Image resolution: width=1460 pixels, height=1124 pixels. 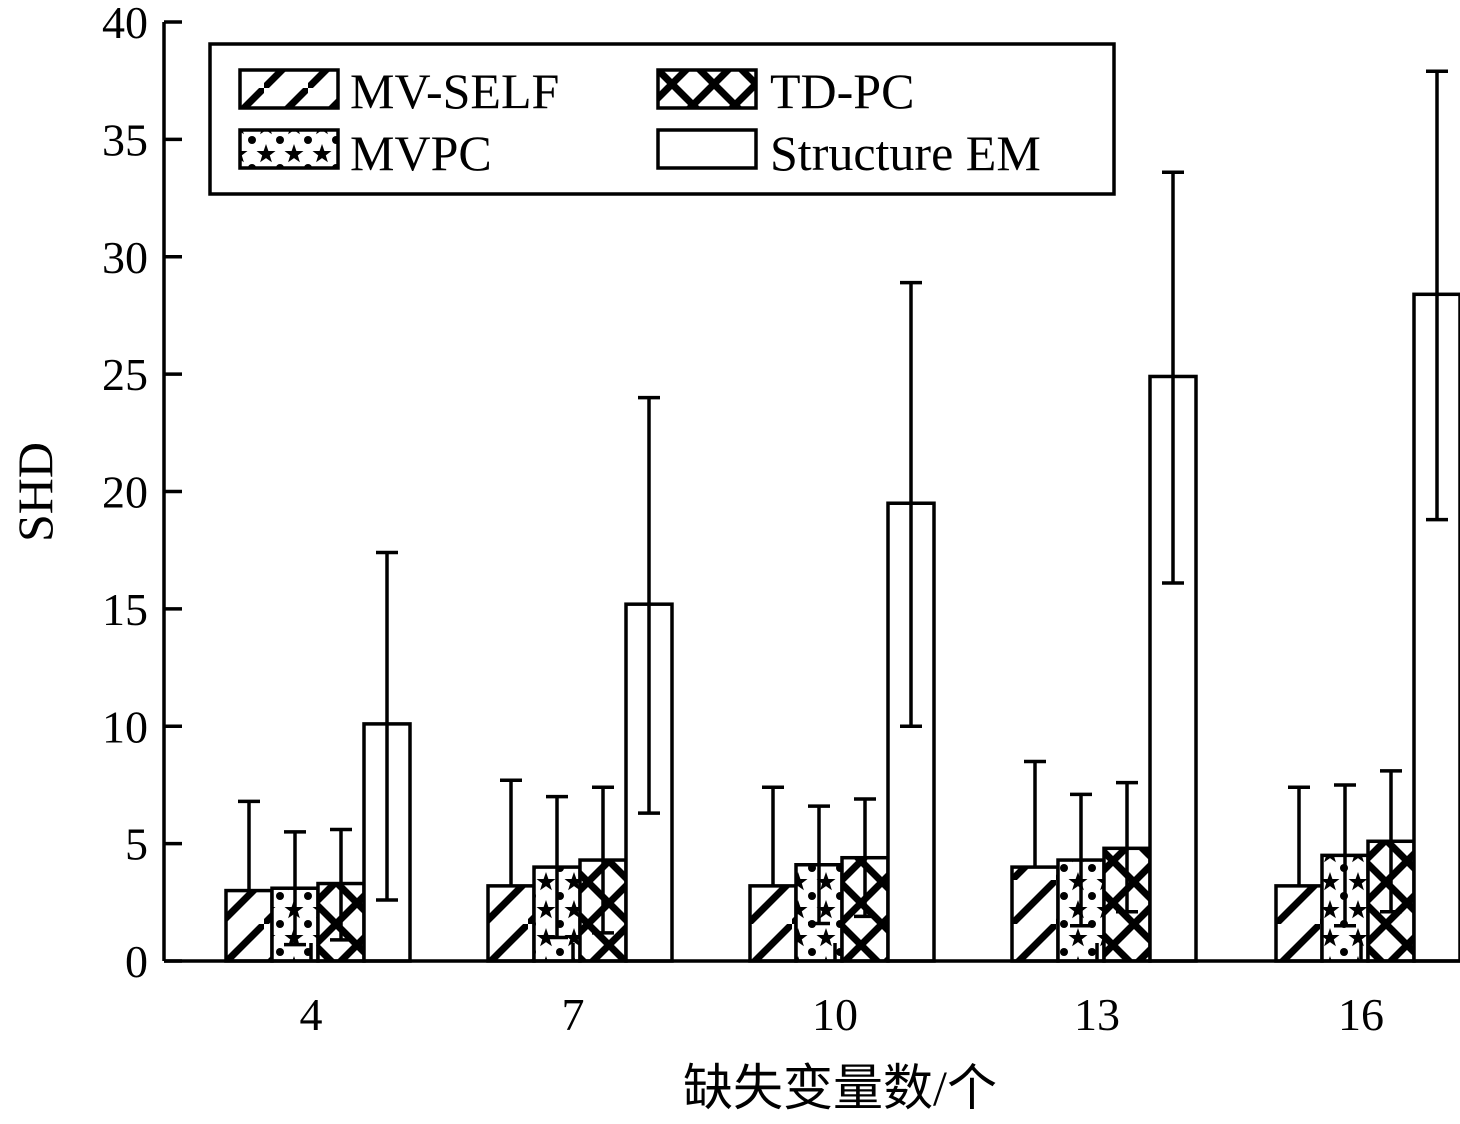 I want to click on legend-label-mvpc: MVPC, so click(x=421, y=153).